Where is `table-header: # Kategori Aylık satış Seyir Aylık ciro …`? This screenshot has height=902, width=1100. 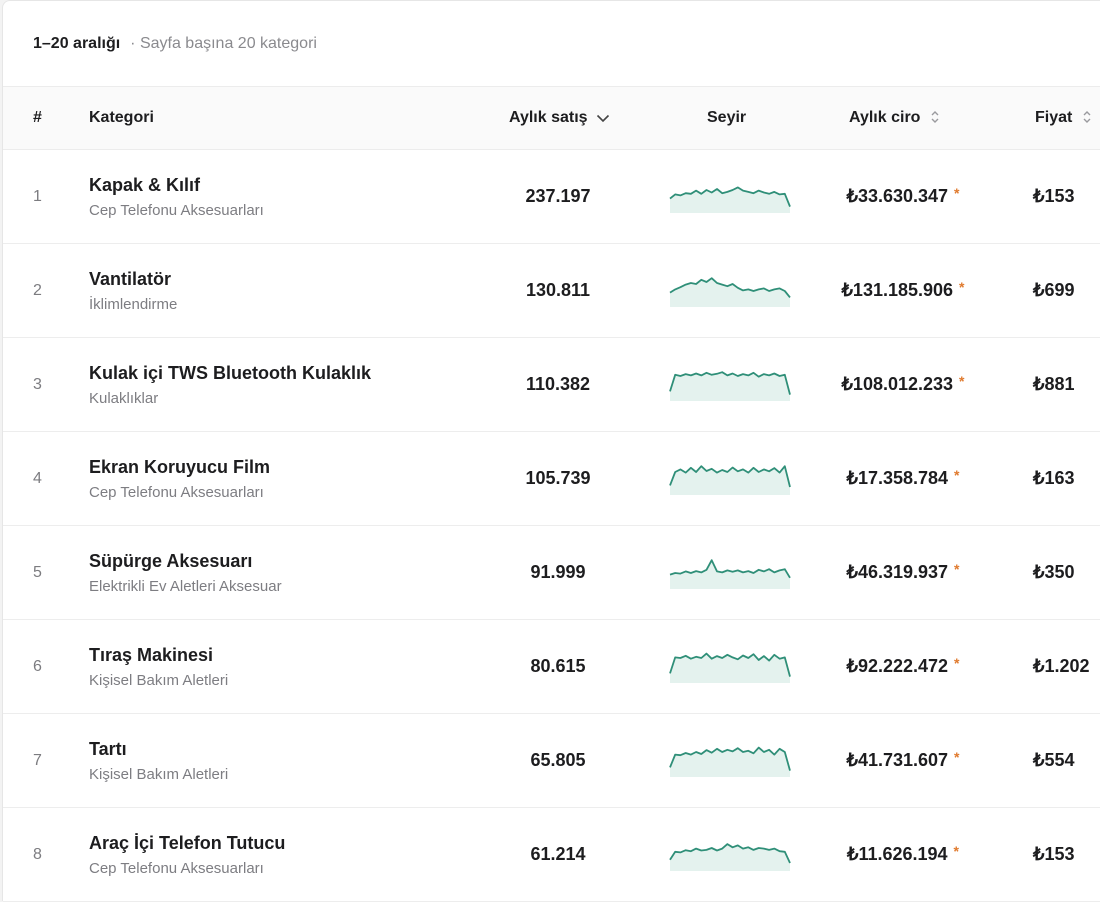 table-header: # Kategori Aylık satış Seyir Aylık ciro … is located at coordinates (551, 118).